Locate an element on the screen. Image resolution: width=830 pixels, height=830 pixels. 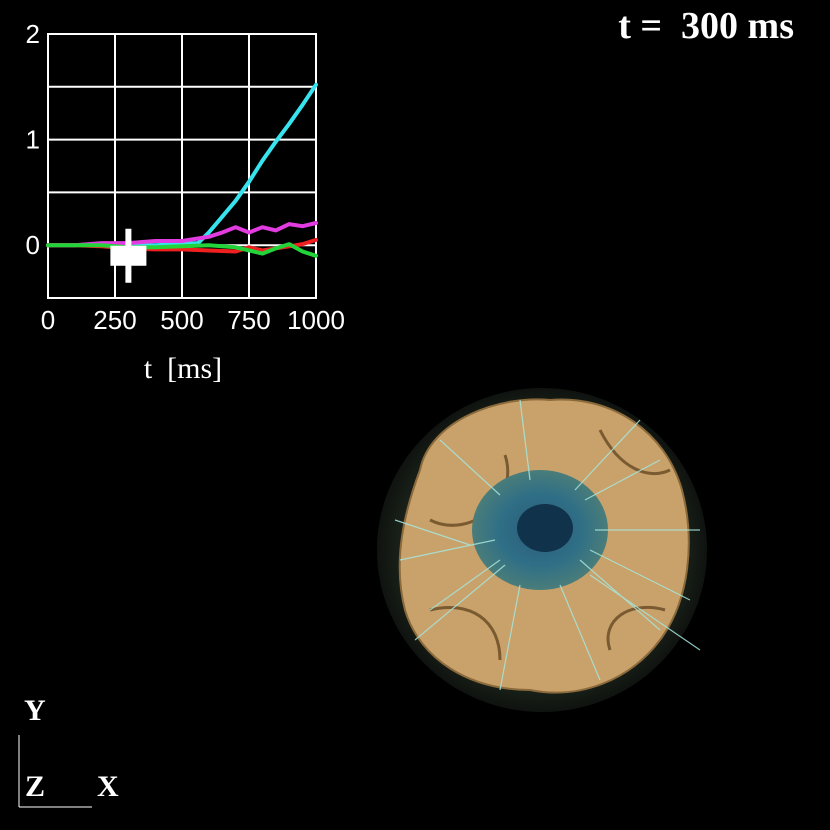
x-tick-label: 250 is located at coordinates (114, 320).